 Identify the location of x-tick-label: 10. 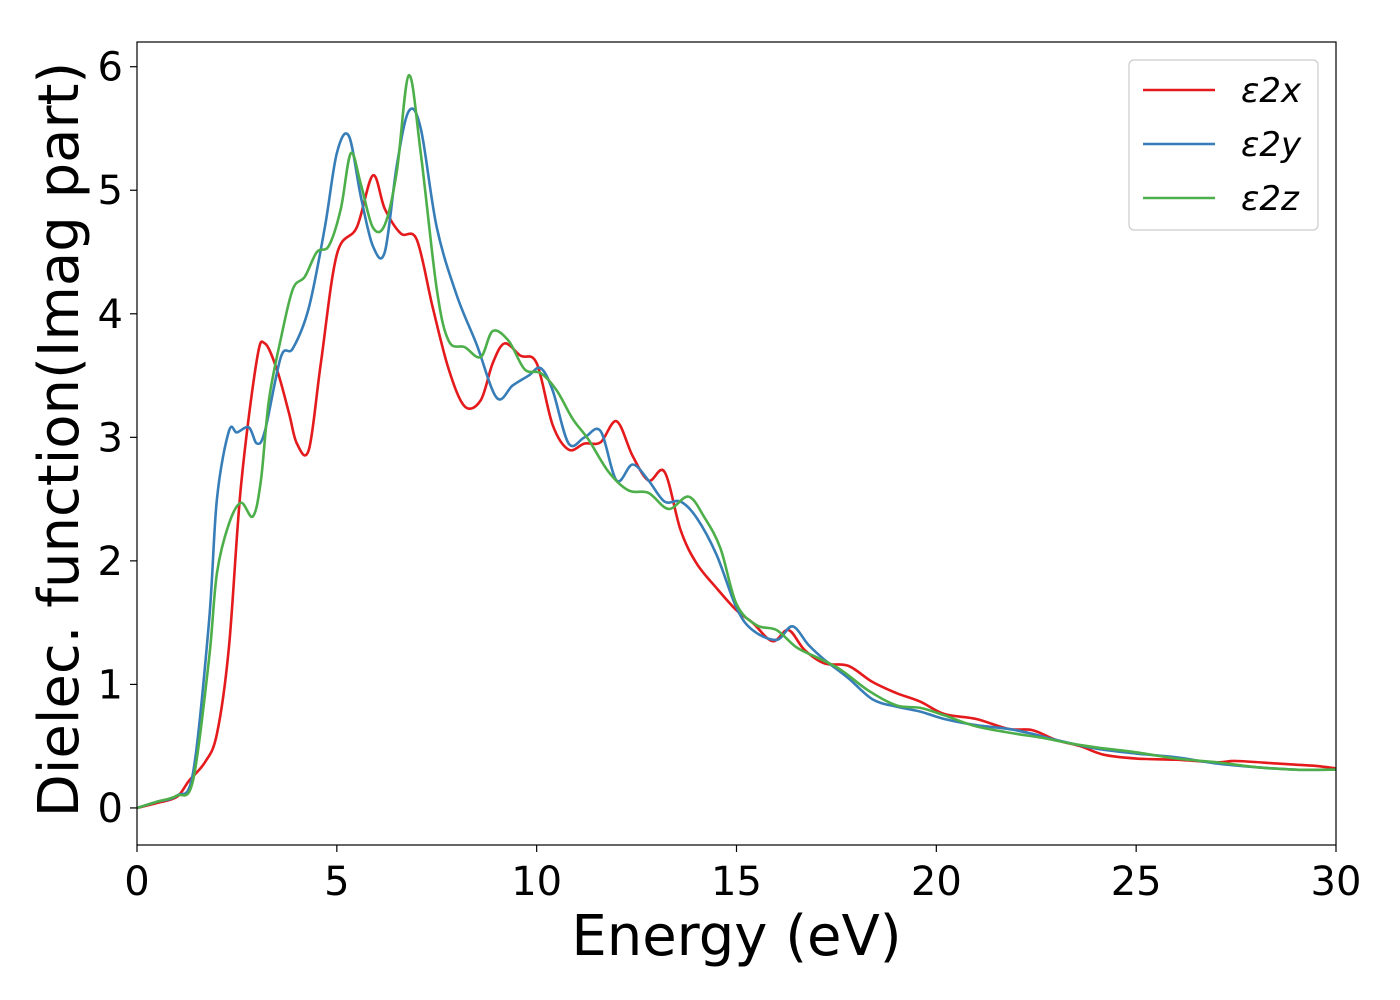
(536, 882).